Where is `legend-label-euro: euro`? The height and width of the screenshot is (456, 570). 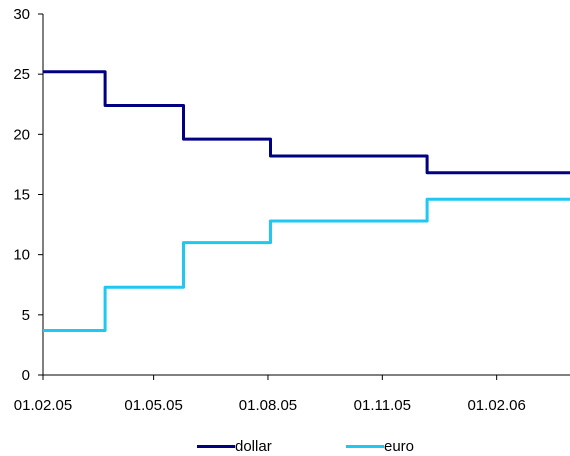 legend-label-euro: euro is located at coordinates (399, 446).